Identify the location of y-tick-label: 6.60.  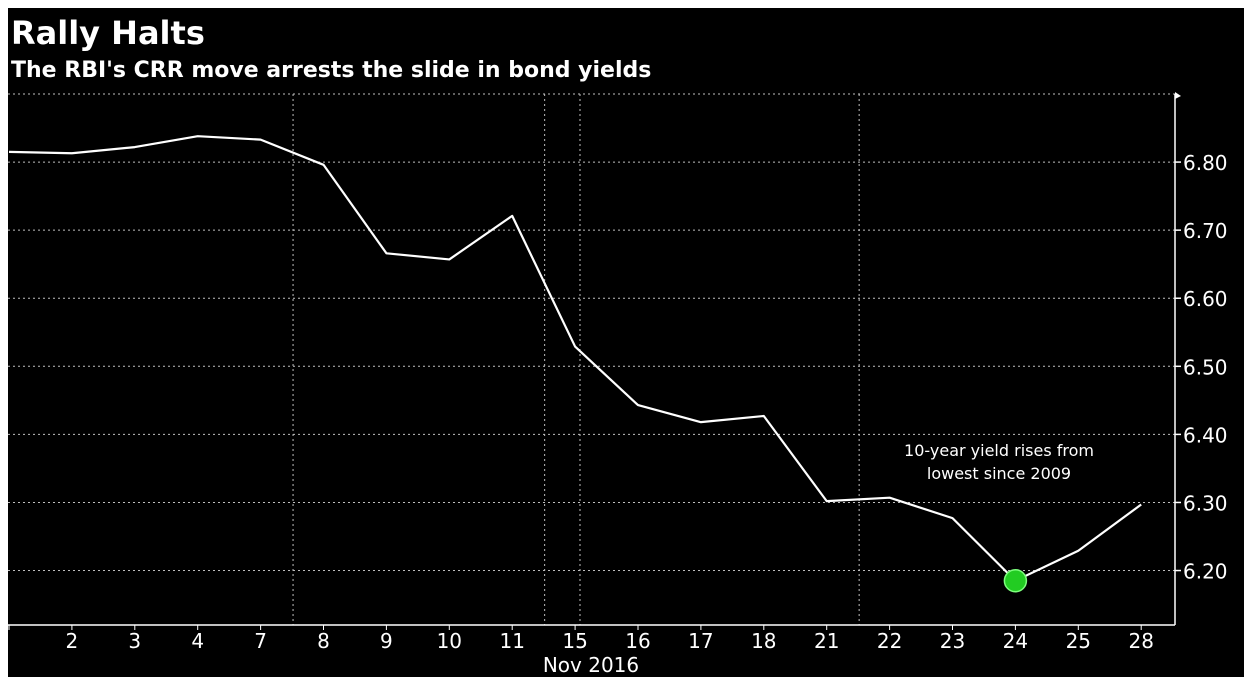
(1205, 299).